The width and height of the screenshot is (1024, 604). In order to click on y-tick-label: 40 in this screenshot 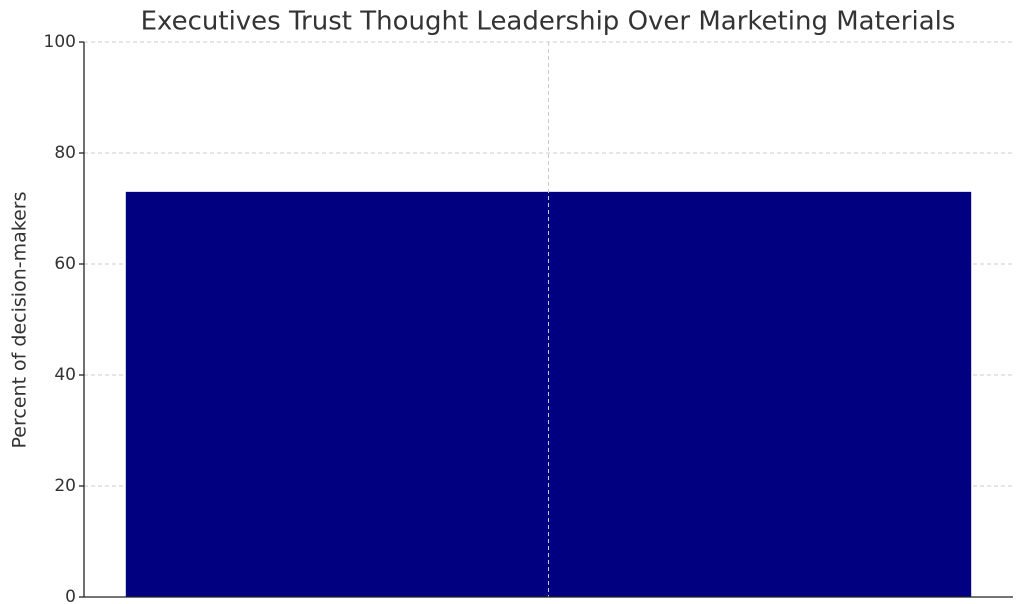, I will do `click(65, 375)`.